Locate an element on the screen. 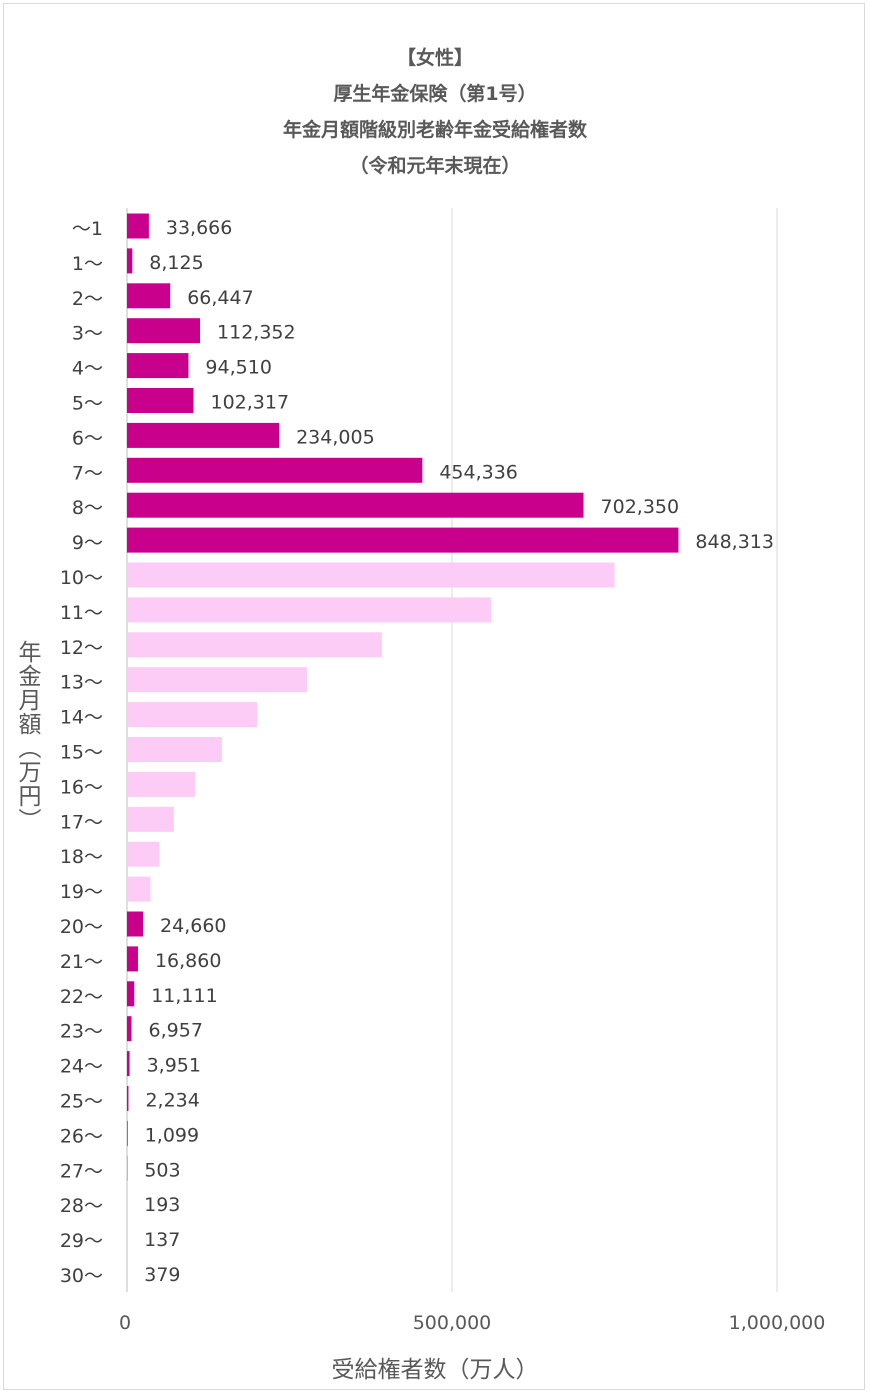 Image resolution: width=870 pixels, height=1395 pixels. category-label: 17～ is located at coordinates (81, 822).